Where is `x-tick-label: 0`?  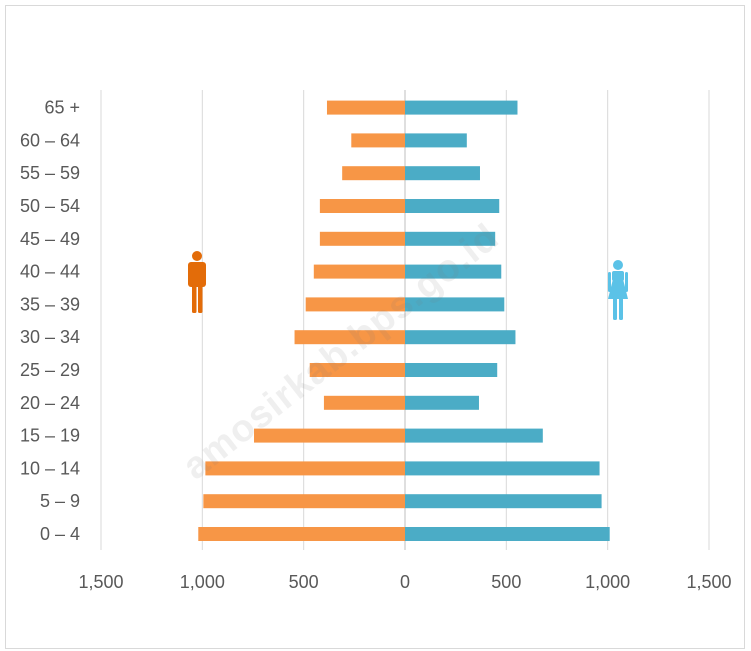
x-tick-label: 0 is located at coordinates (405, 582).